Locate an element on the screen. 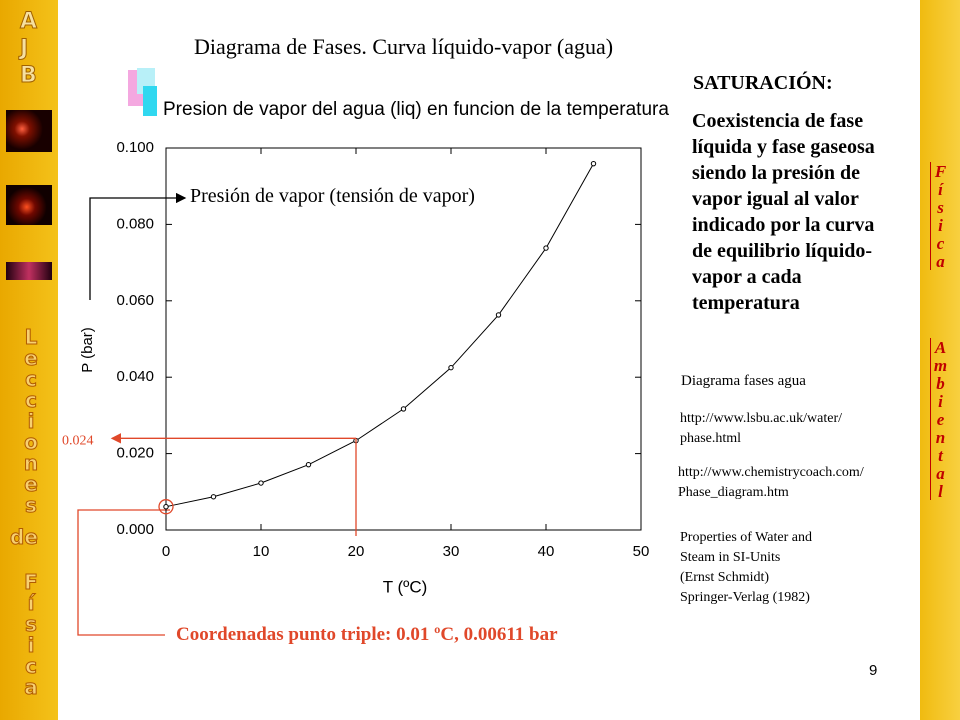 The height and width of the screenshot is (720, 960). x-tick-label: 0 is located at coordinates (166, 551).